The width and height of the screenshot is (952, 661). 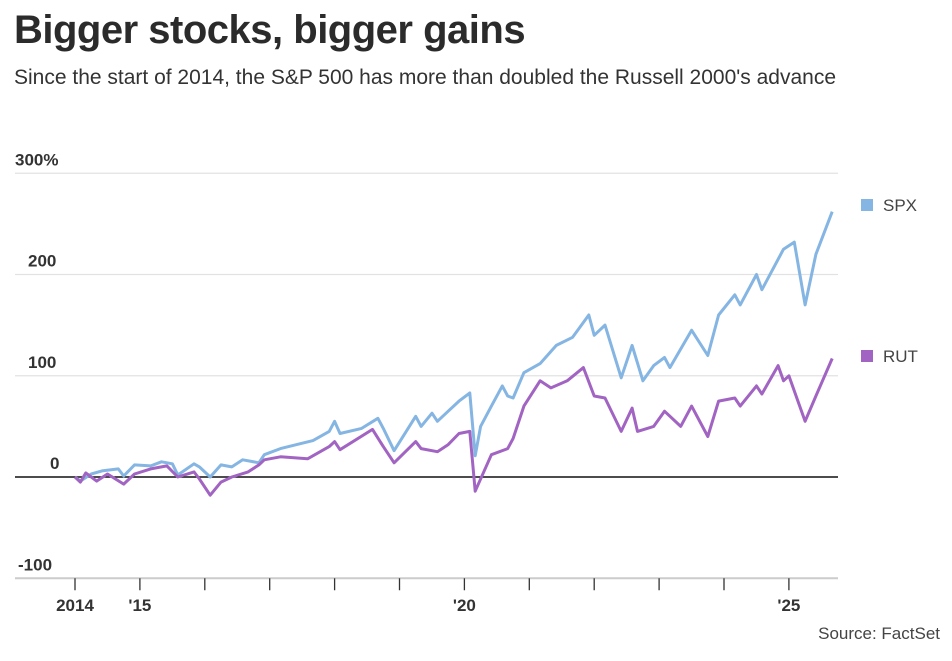 What do you see at coordinates (900, 205) in the screenshot?
I see `legend-label-spx: SPX` at bounding box center [900, 205].